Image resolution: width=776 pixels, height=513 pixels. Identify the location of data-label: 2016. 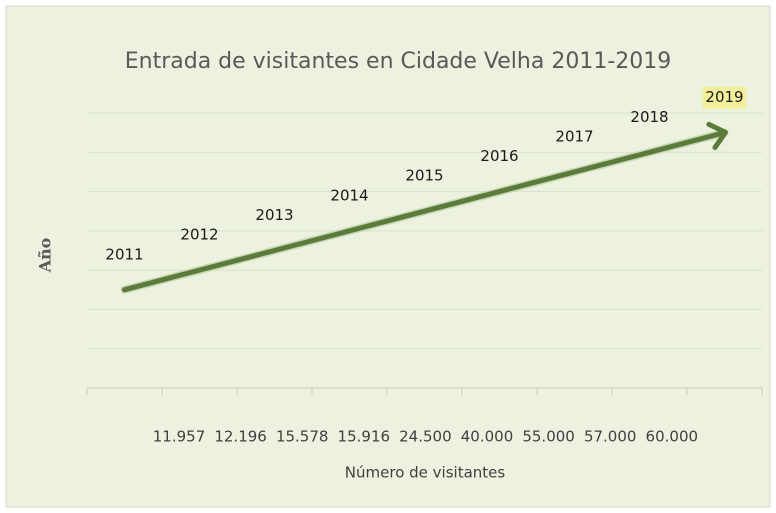
(499, 156).